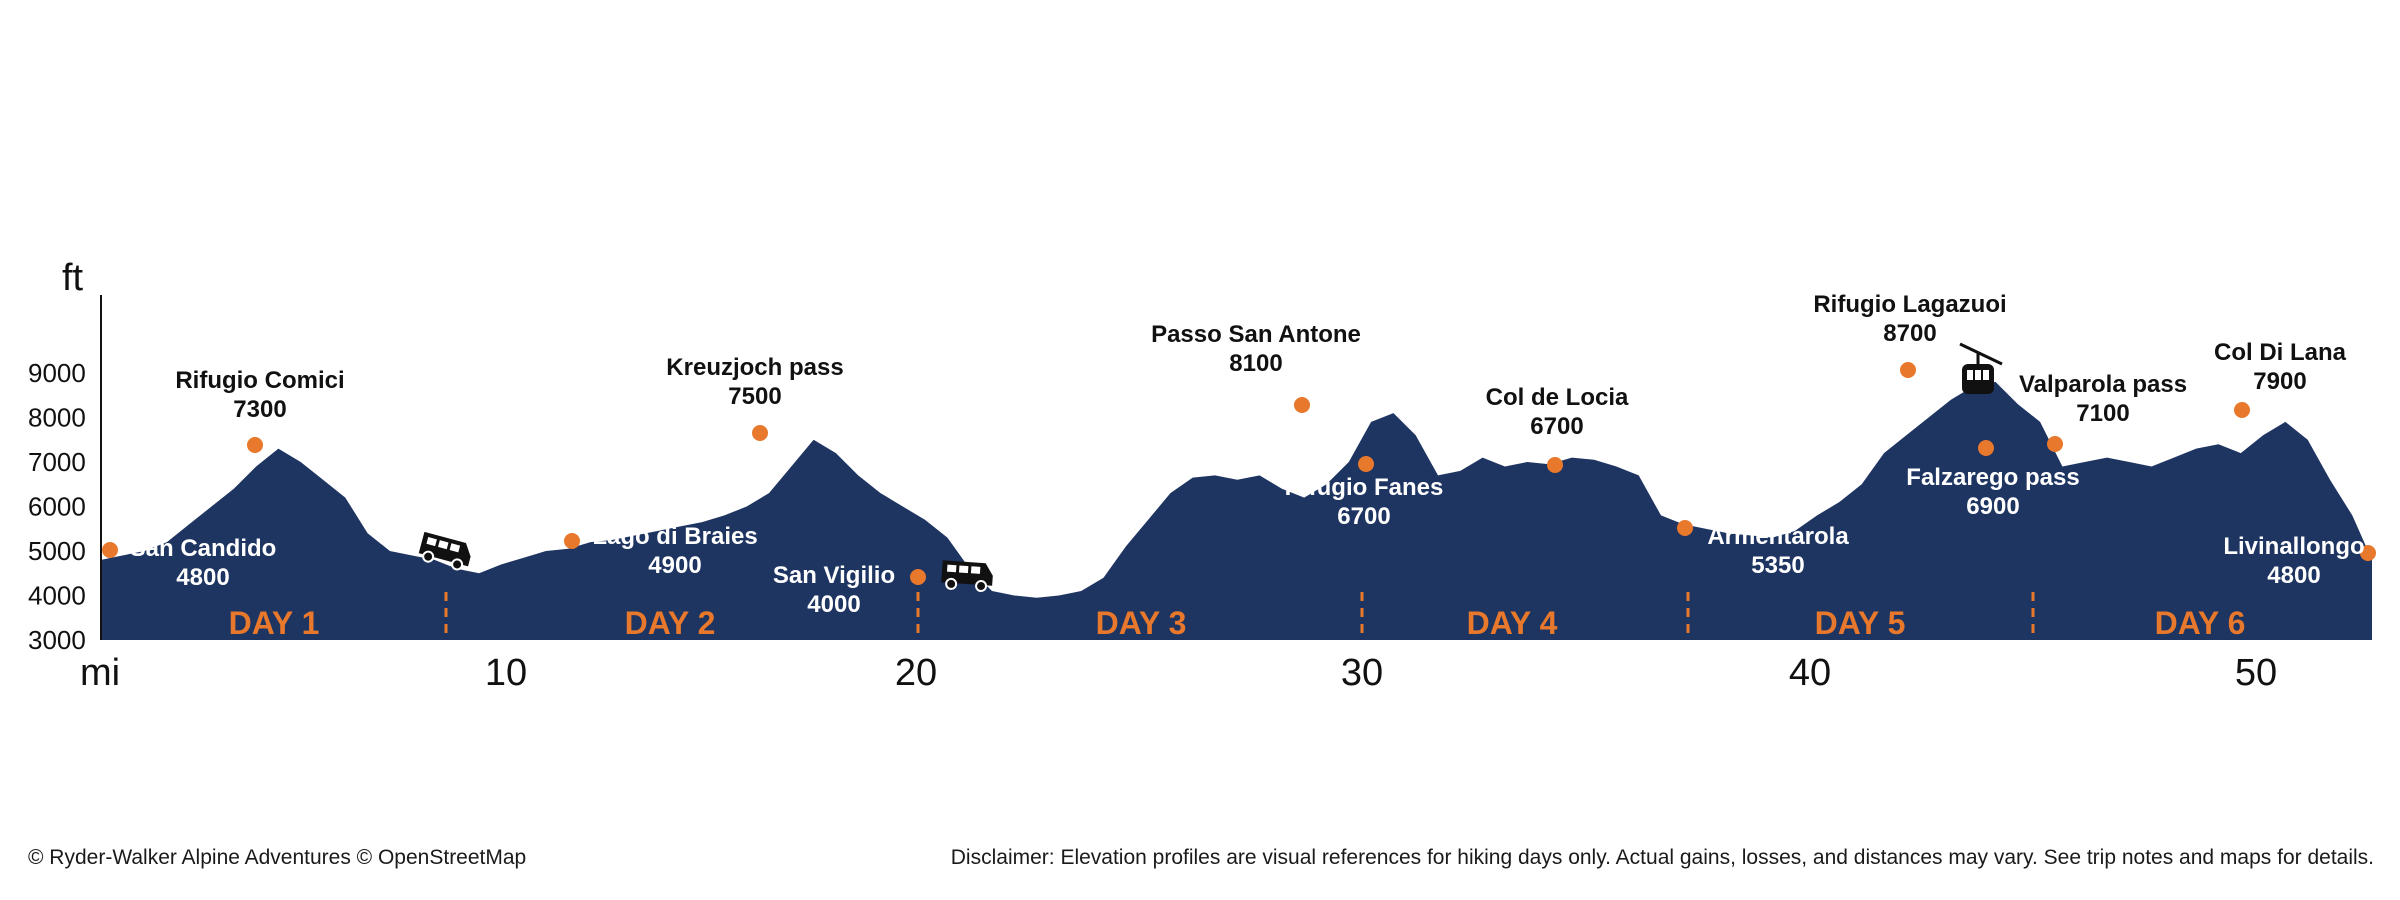  What do you see at coordinates (2200, 623) in the screenshot?
I see `day-label: DAY 6` at bounding box center [2200, 623].